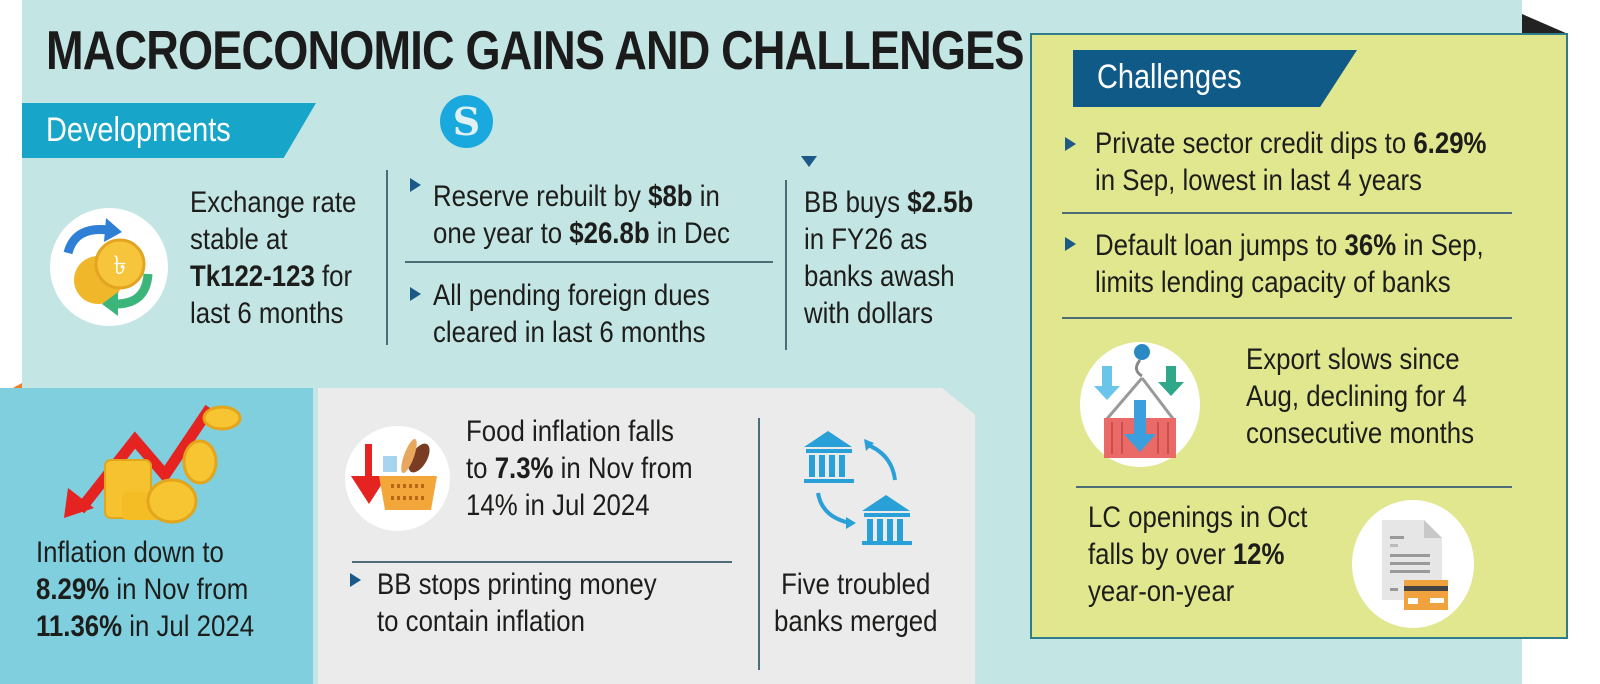  Describe the element at coordinates (1273, 282) in the screenshot. I see `text-line: limits lending capacity of banks` at that location.